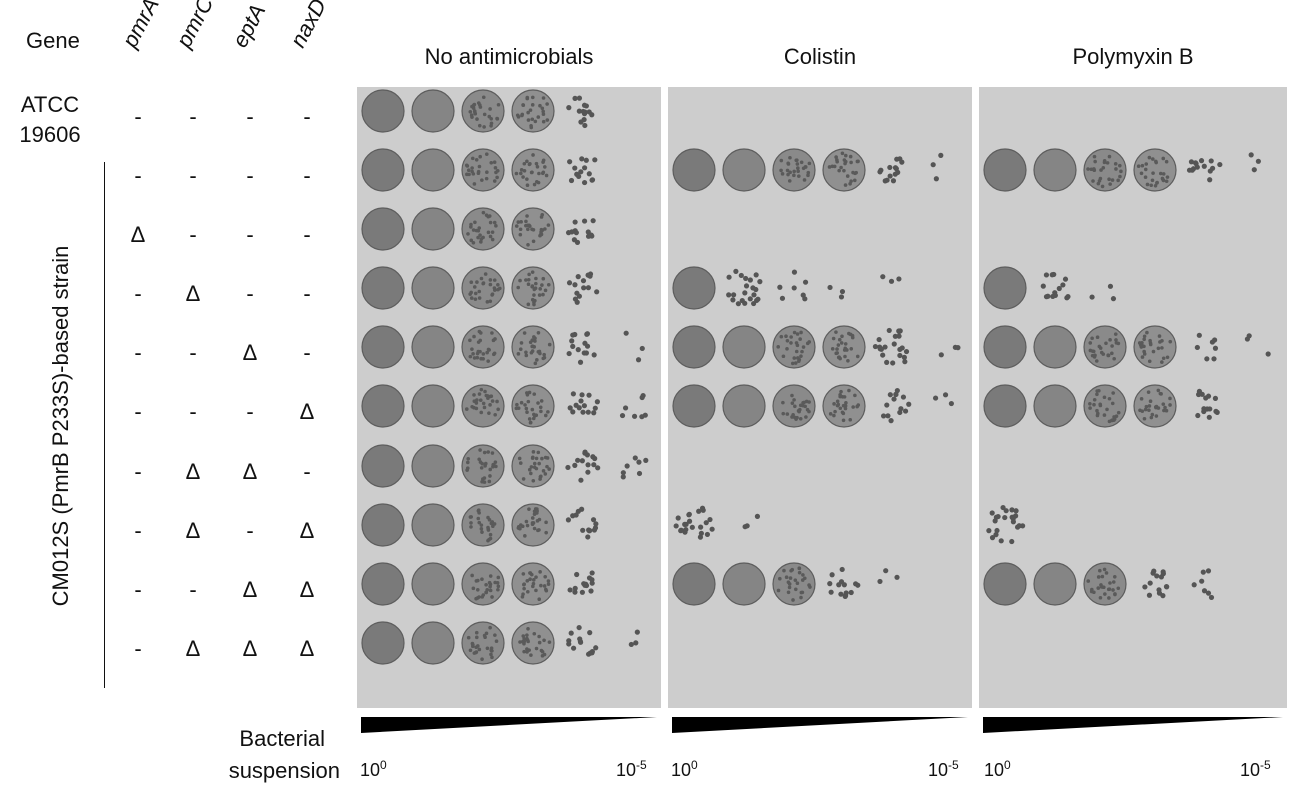 Image resolution: width=1305 pixels, height=789 pixels. I want to click on genotype-cell: -, so click(138, 116).